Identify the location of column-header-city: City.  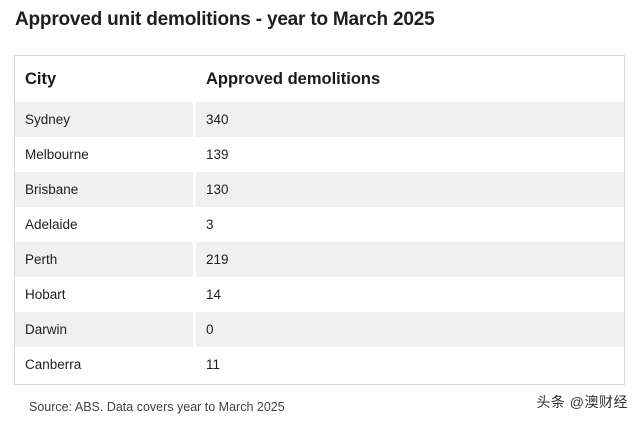
(105, 79).